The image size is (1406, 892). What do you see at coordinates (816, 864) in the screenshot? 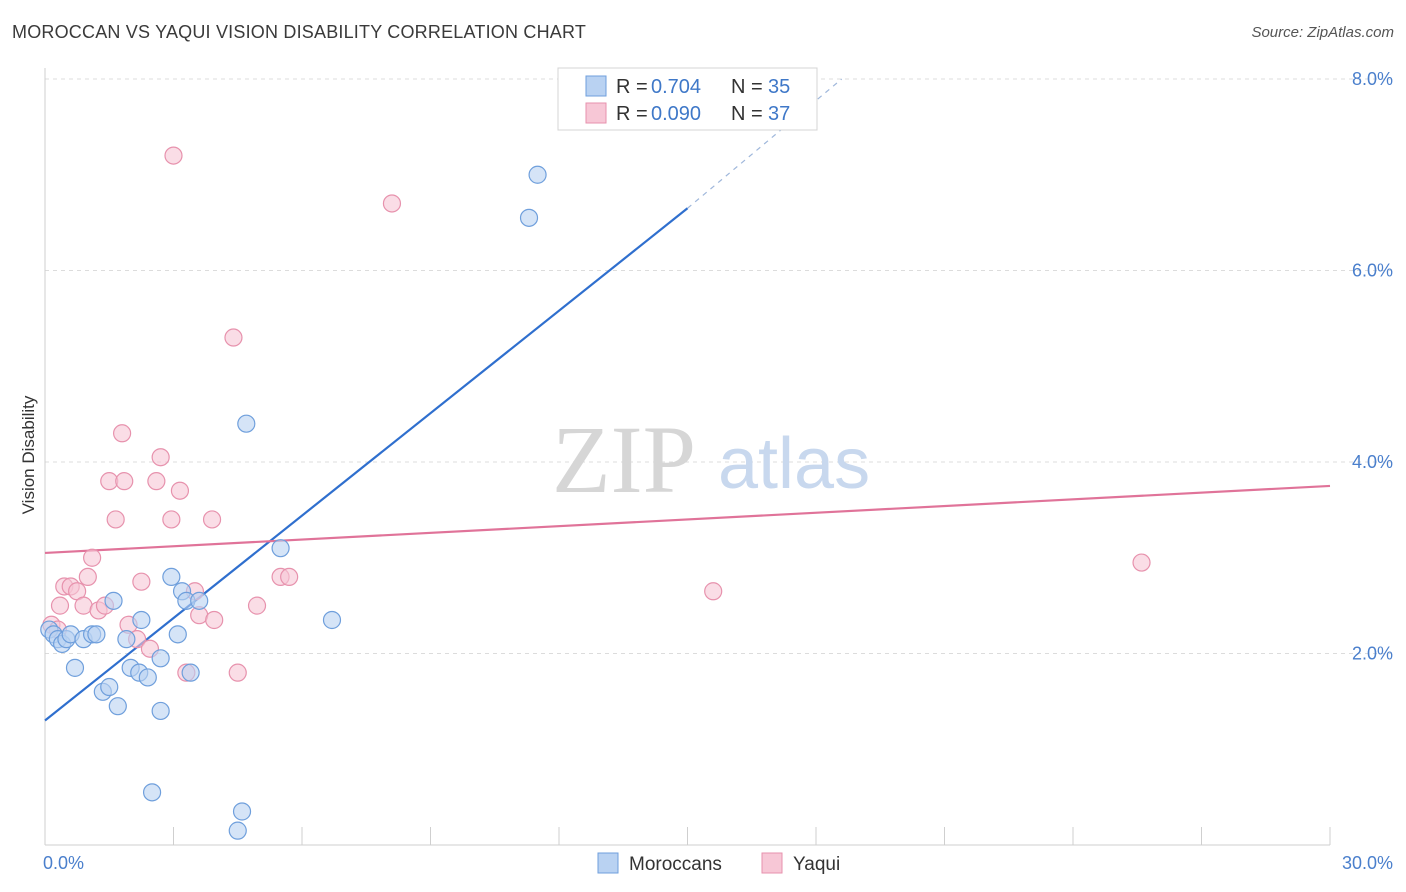
I see `bottom-legend-label-yaqui: Yaqui` at bounding box center [816, 864].